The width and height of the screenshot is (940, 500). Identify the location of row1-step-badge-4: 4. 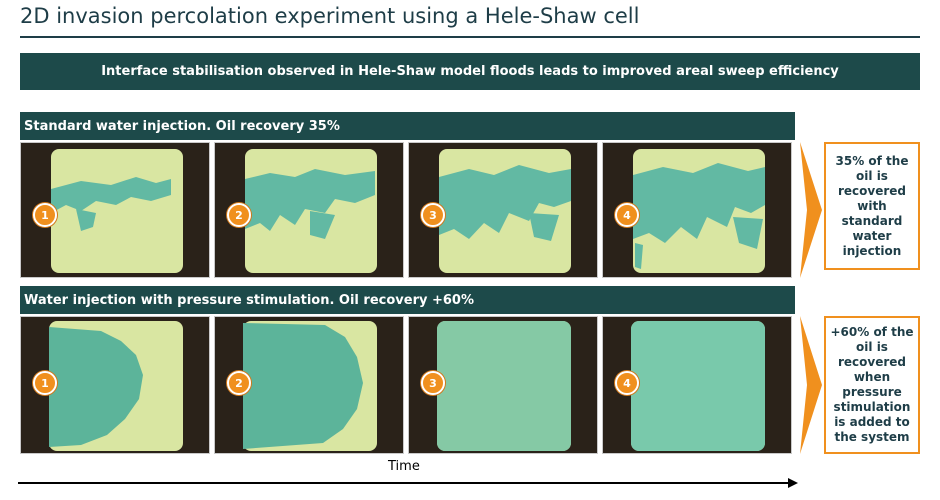
(627, 215).